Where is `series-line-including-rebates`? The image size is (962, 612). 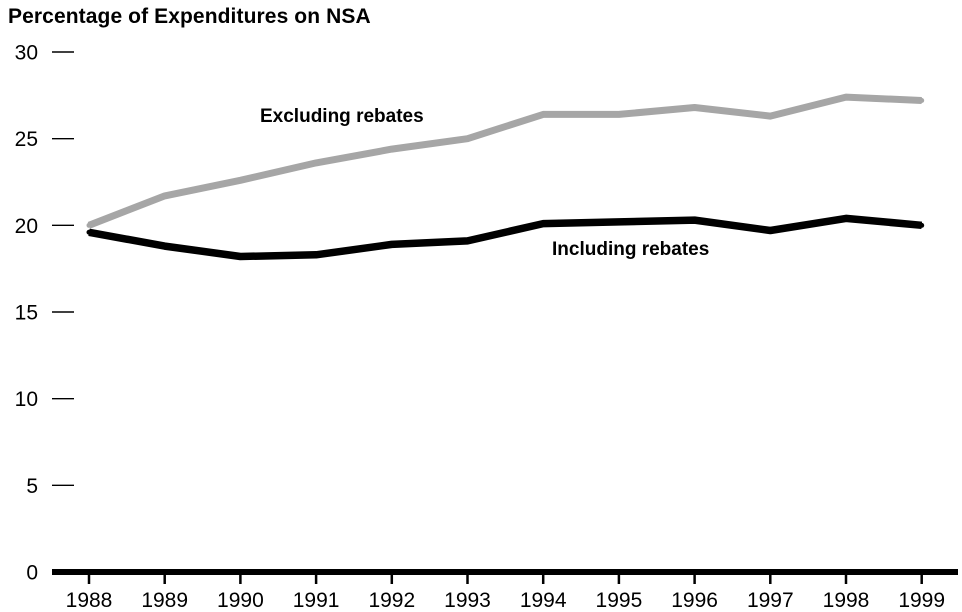
series-line-including-rebates is located at coordinates (505, 237).